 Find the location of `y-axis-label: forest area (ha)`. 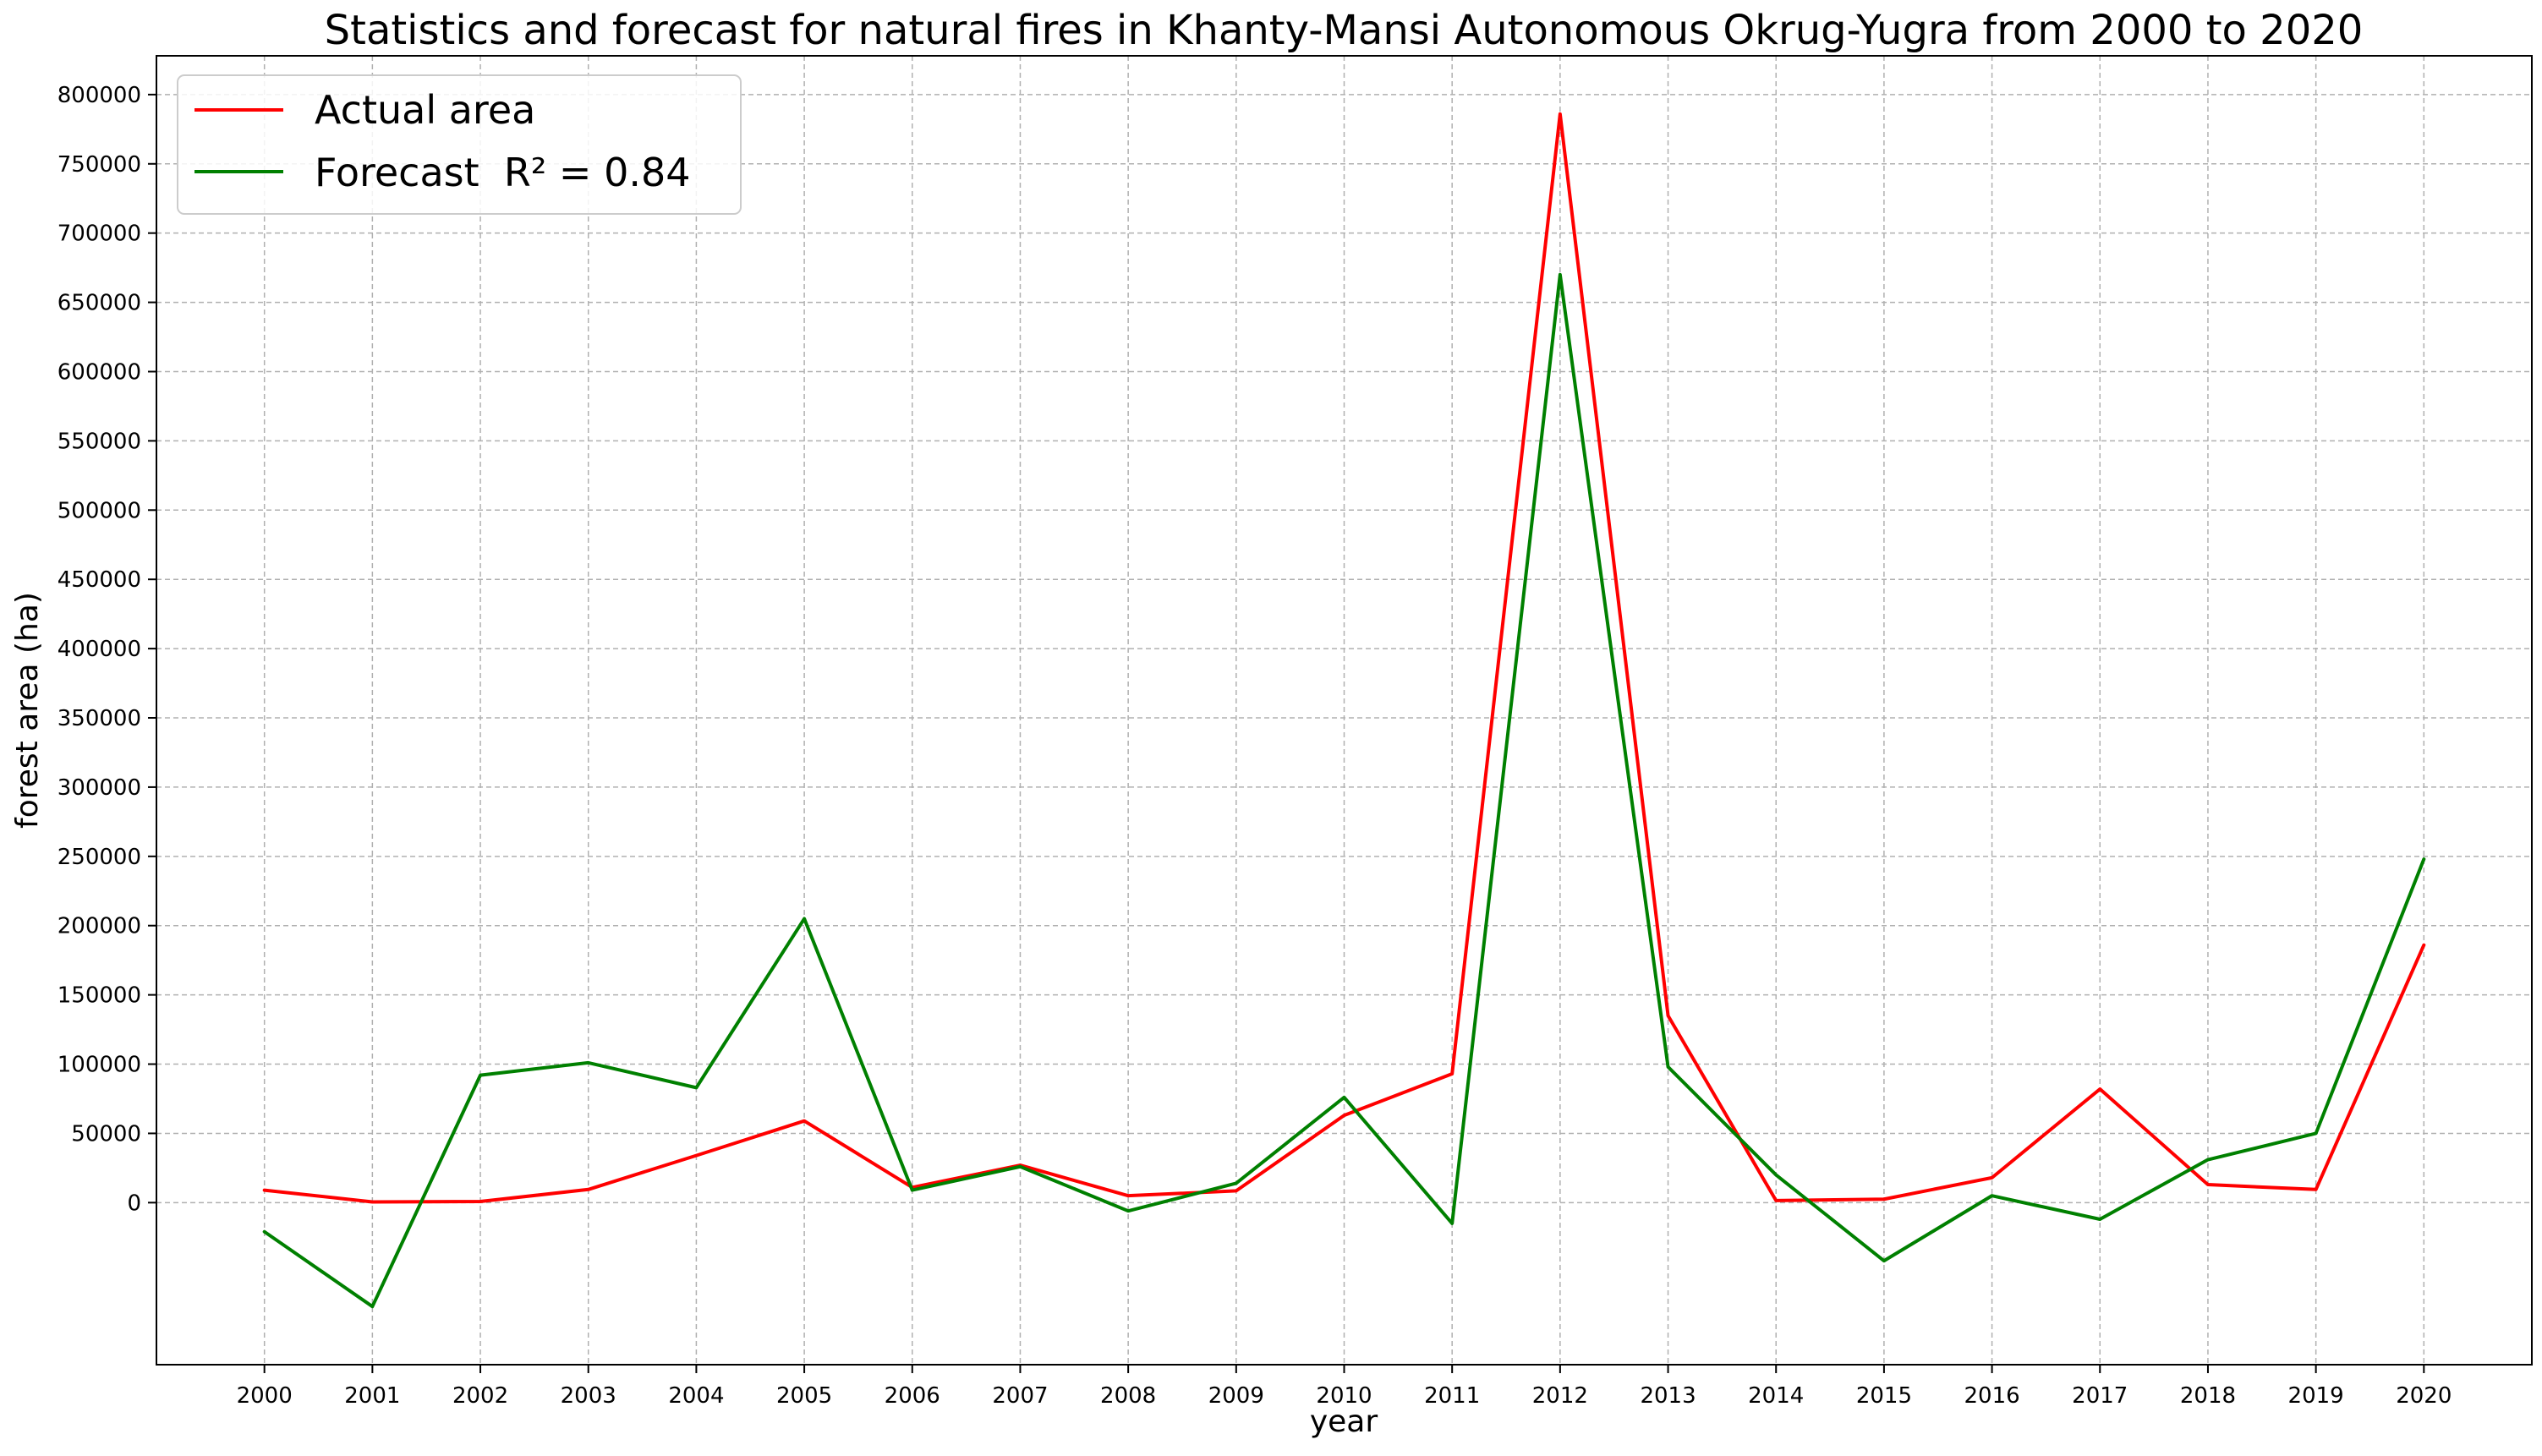

y-axis-label: forest area (ha) is located at coordinates (28, 711).